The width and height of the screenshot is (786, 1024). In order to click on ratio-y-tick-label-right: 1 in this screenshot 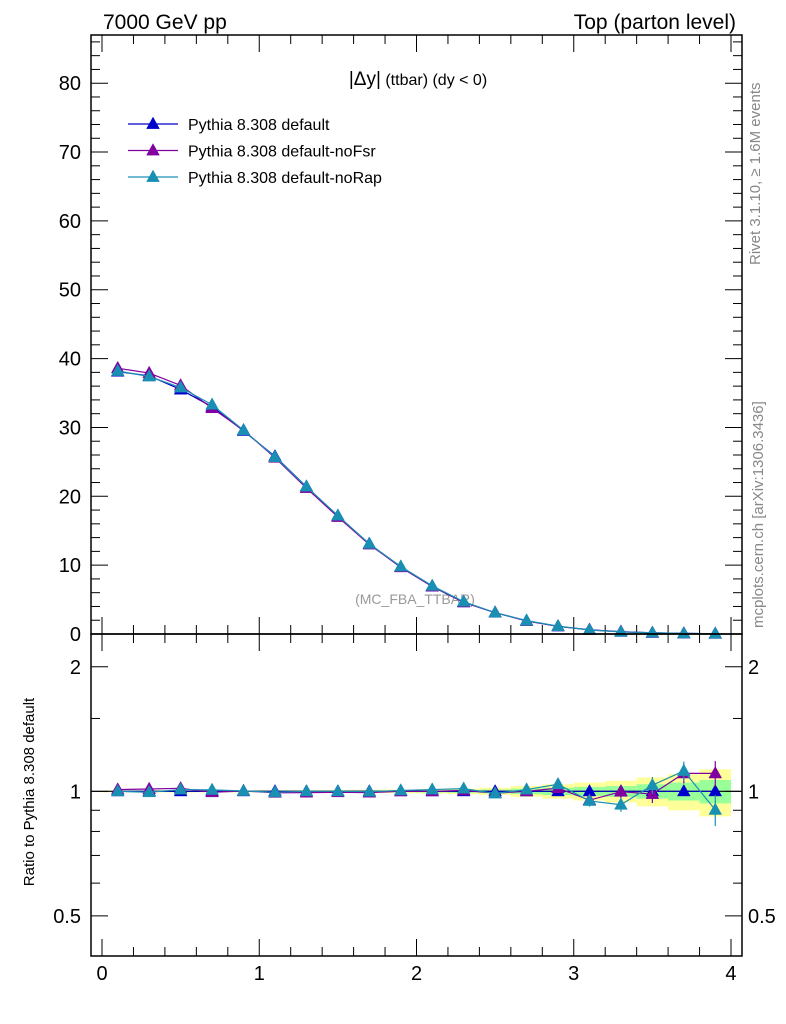, I will do `click(753, 792)`.